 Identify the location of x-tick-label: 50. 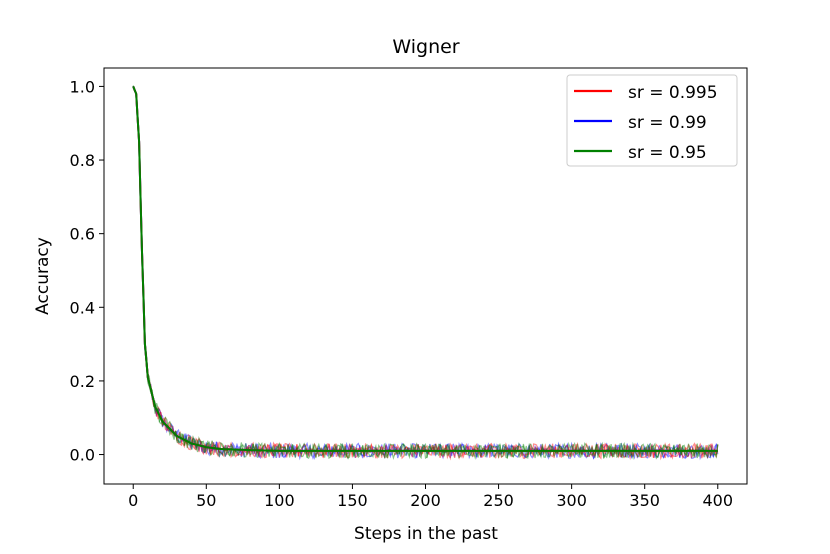
(206, 500).